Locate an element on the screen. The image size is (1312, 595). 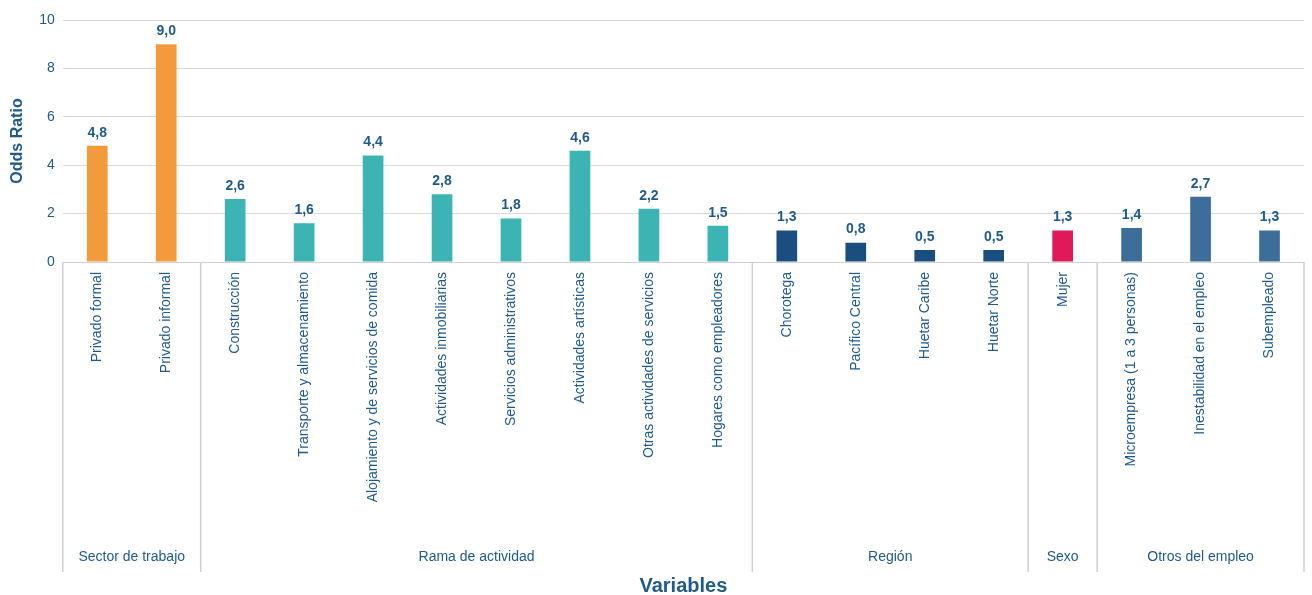
text: Rama de actividad is located at coordinates (476, 555).